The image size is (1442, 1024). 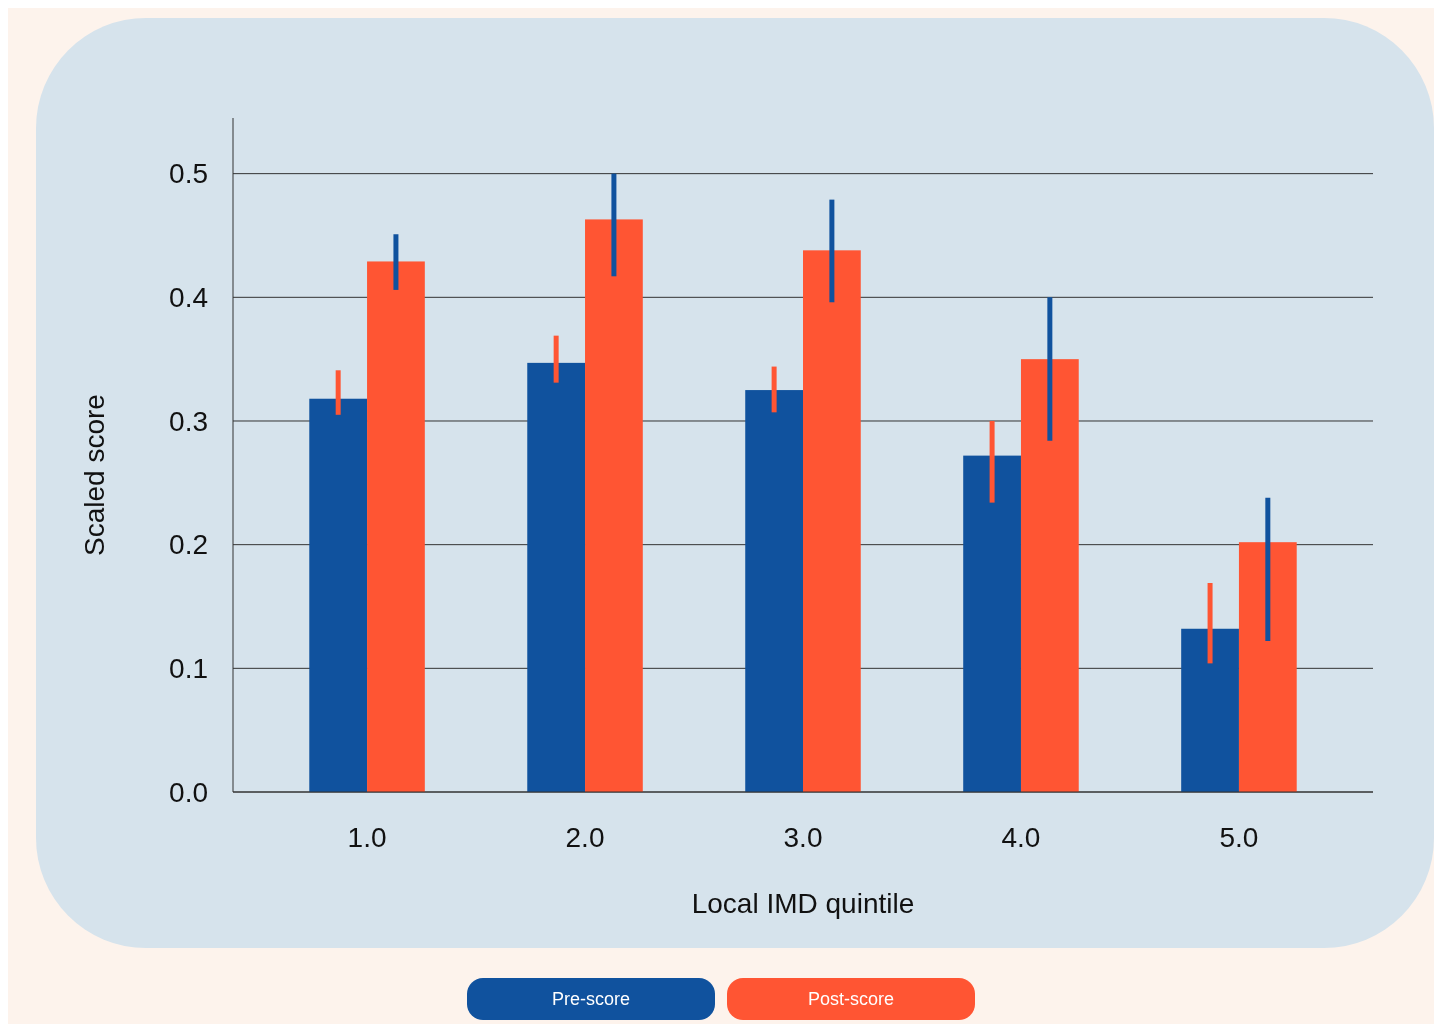 What do you see at coordinates (188, 298) in the screenshot?
I see `y-tick-label: 0.4` at bounding box center [188, 298].